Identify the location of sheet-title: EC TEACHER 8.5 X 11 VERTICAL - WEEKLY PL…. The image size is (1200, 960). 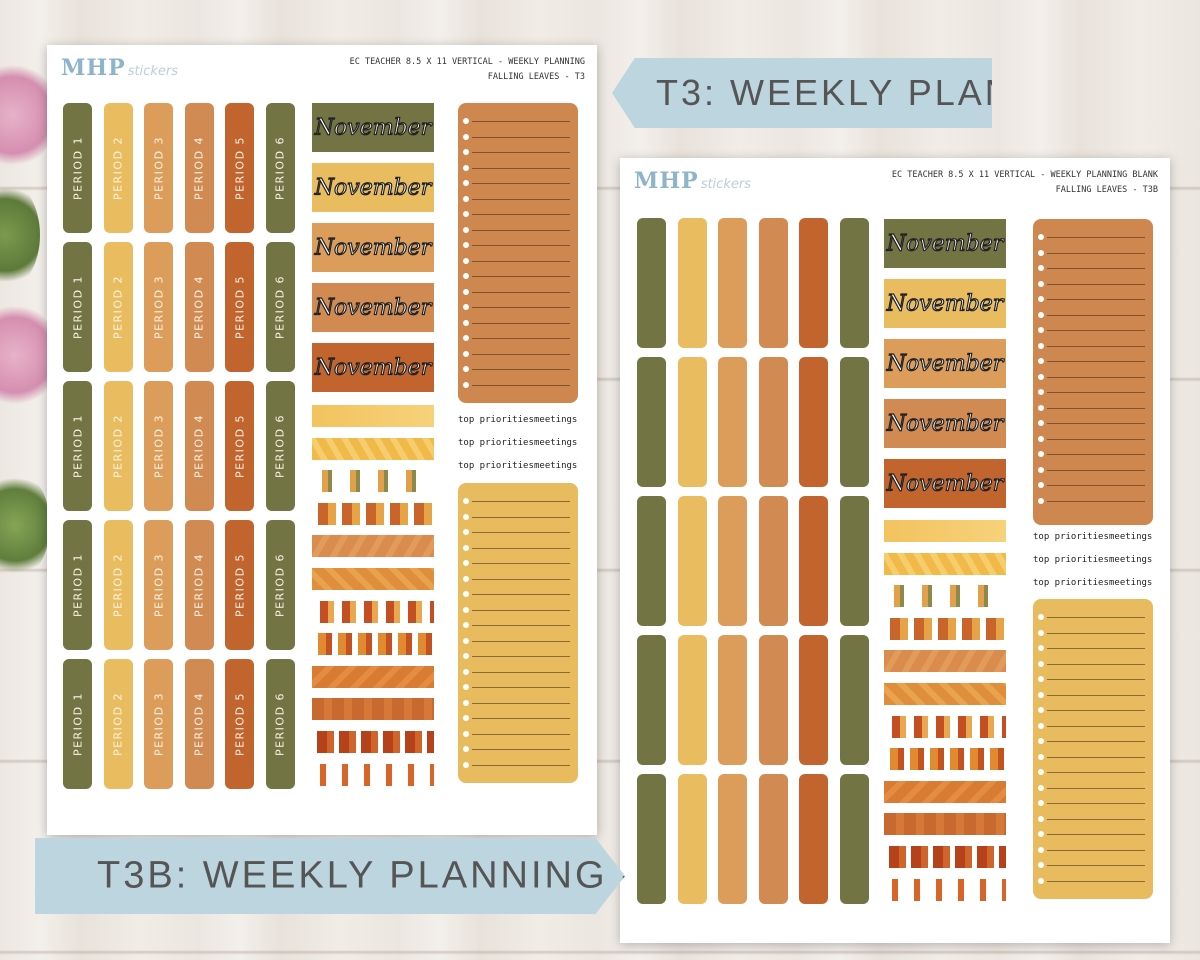
(1024, 182).